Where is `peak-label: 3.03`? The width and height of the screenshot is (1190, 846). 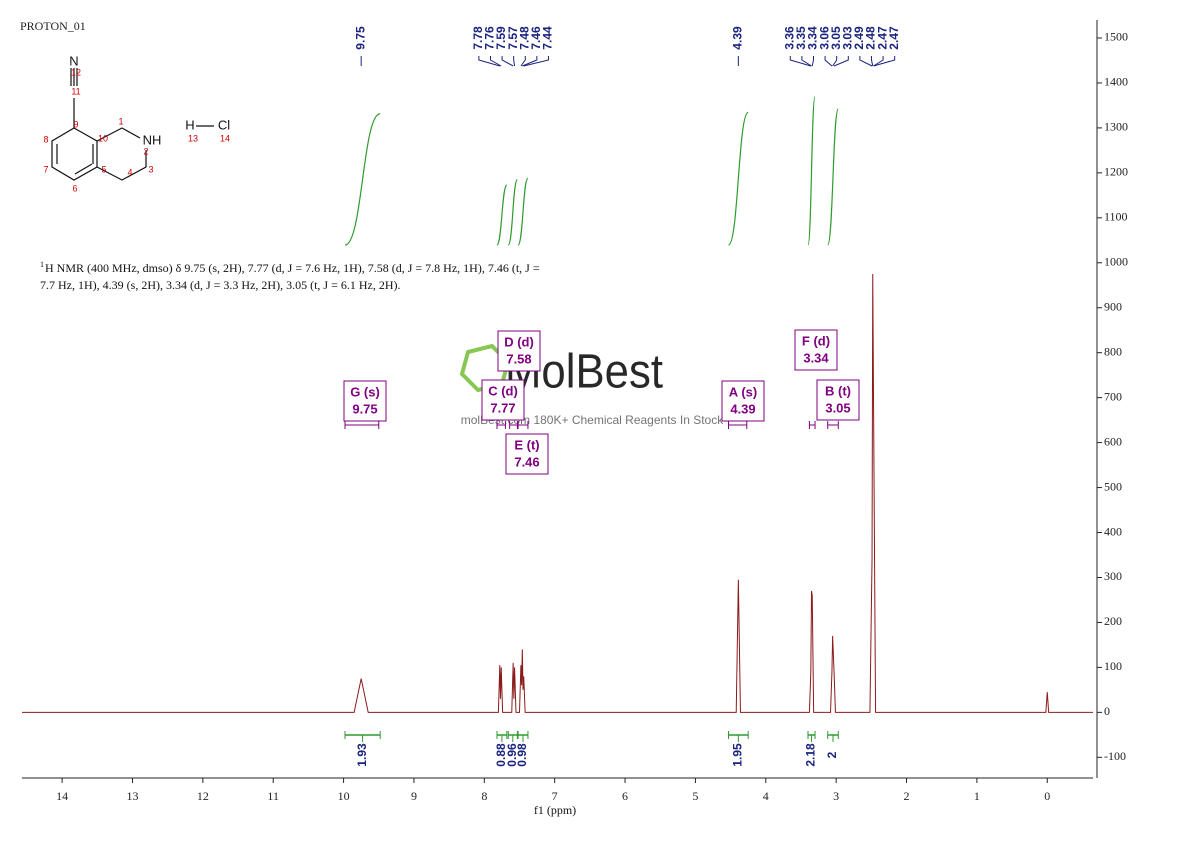
peak-label: 3.03 is located at coordinates (847, 38).